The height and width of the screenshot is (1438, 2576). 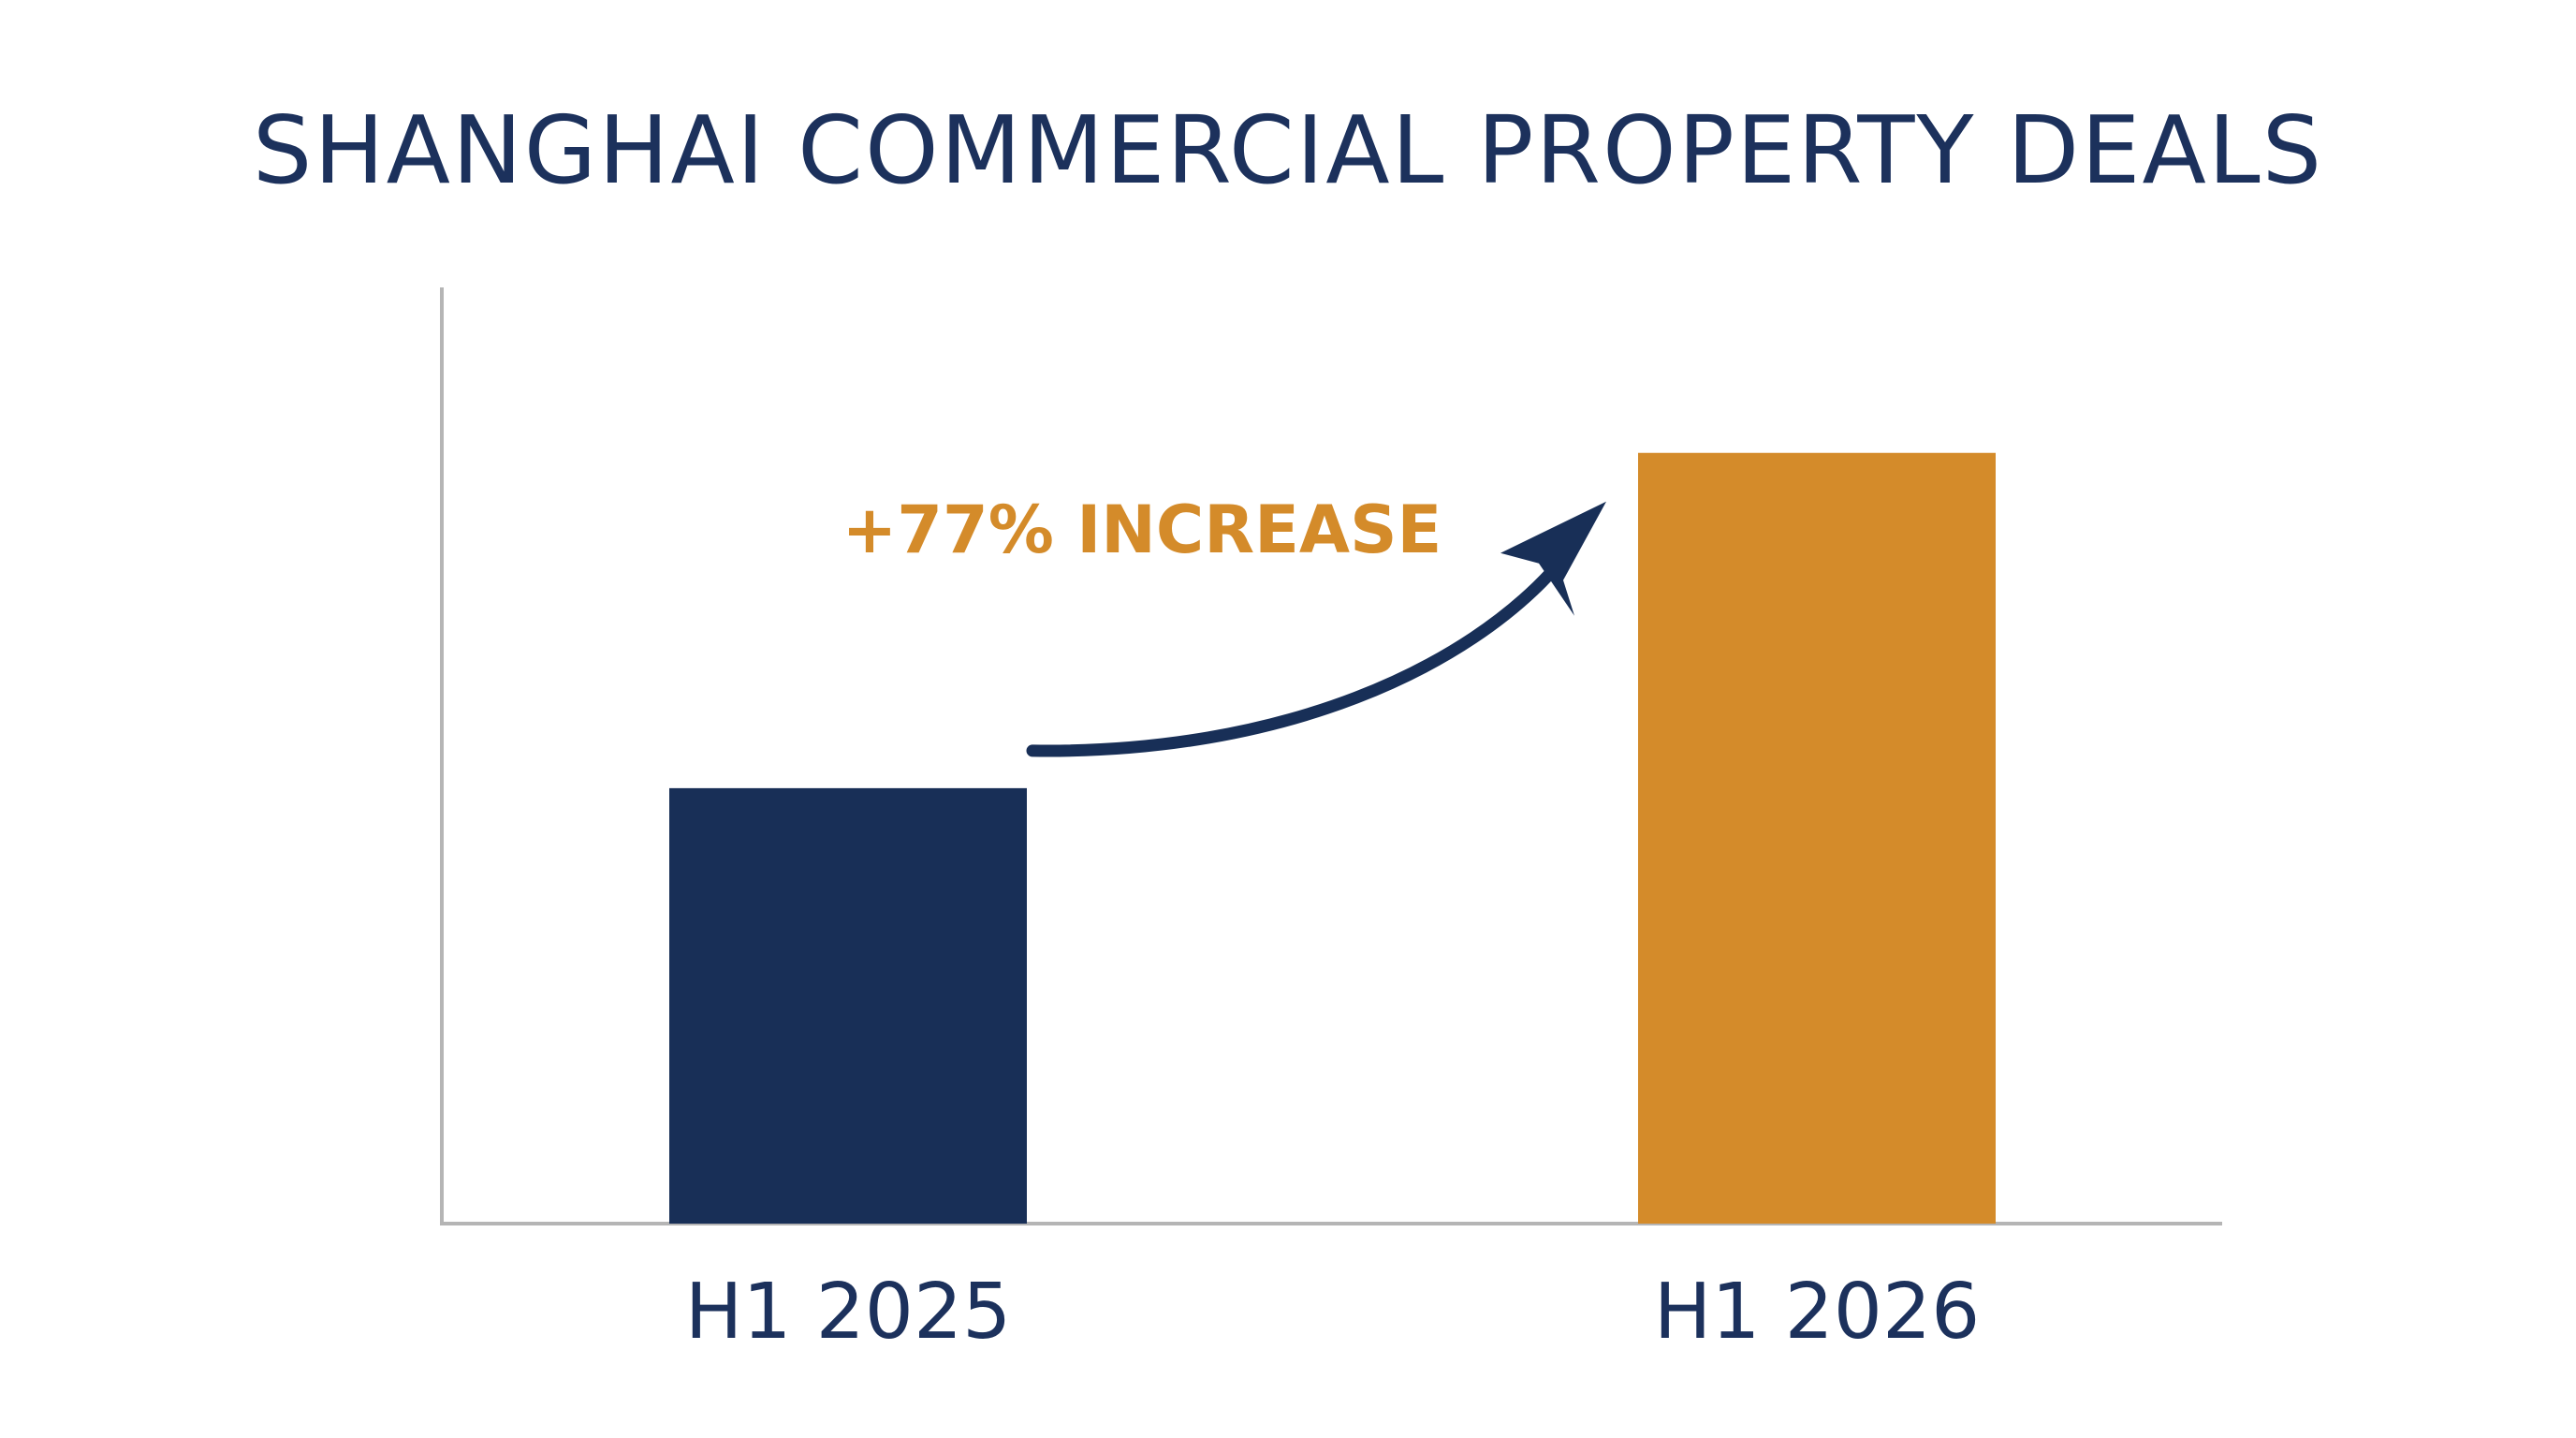 What do you see at coordinates (1295, 658) in the screenshot?
I see `arrow-curve` at bounding box center [1295, 658].